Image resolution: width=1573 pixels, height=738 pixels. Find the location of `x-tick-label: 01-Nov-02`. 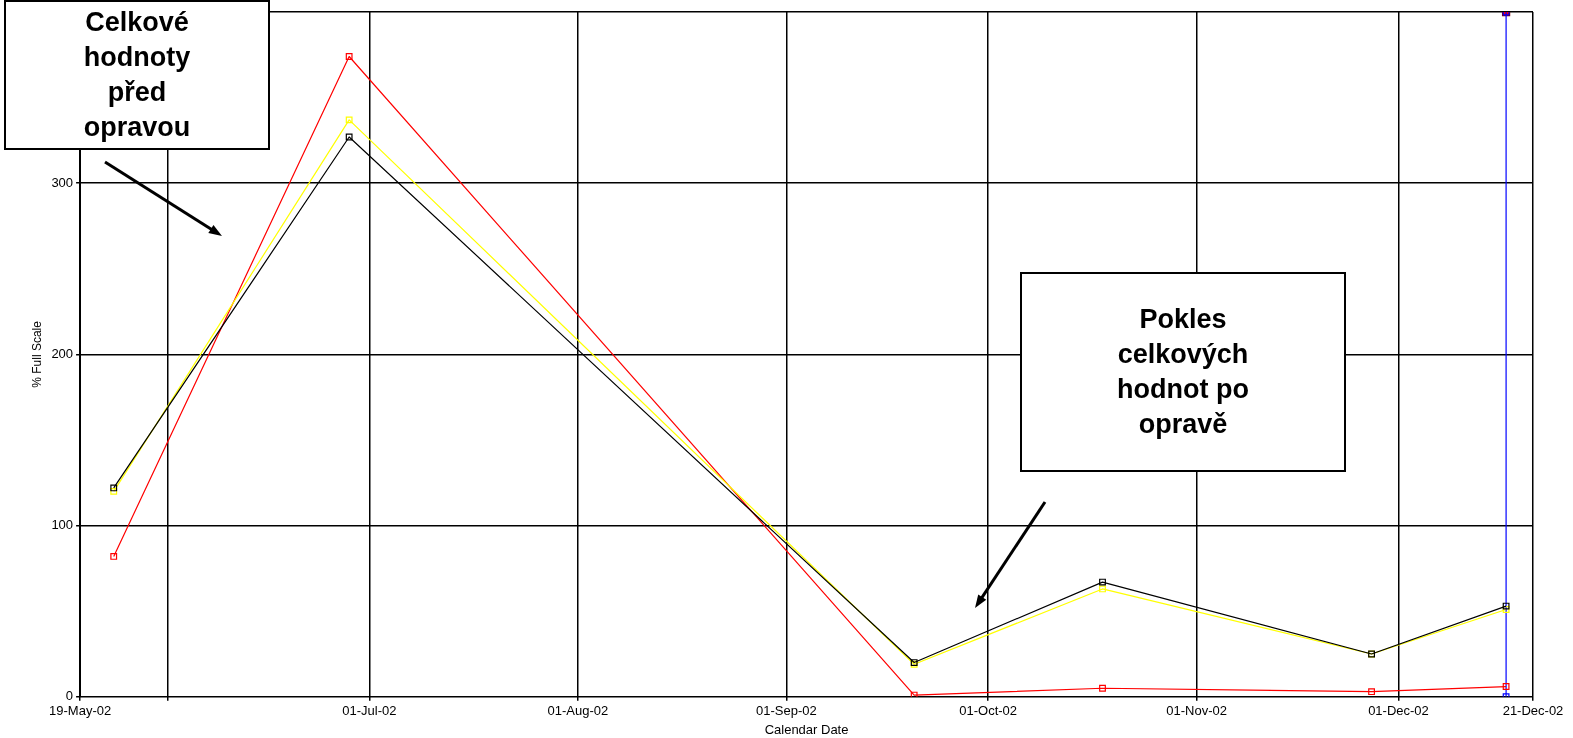

x-tick-label: 01-Nov-02 is located at coordinates (1197, 711).